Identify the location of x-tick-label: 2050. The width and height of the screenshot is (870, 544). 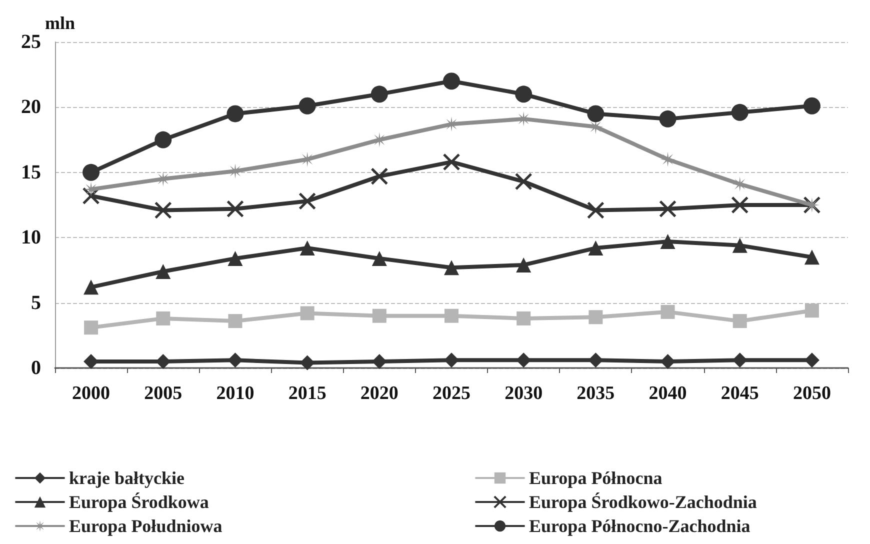
(811, 393).